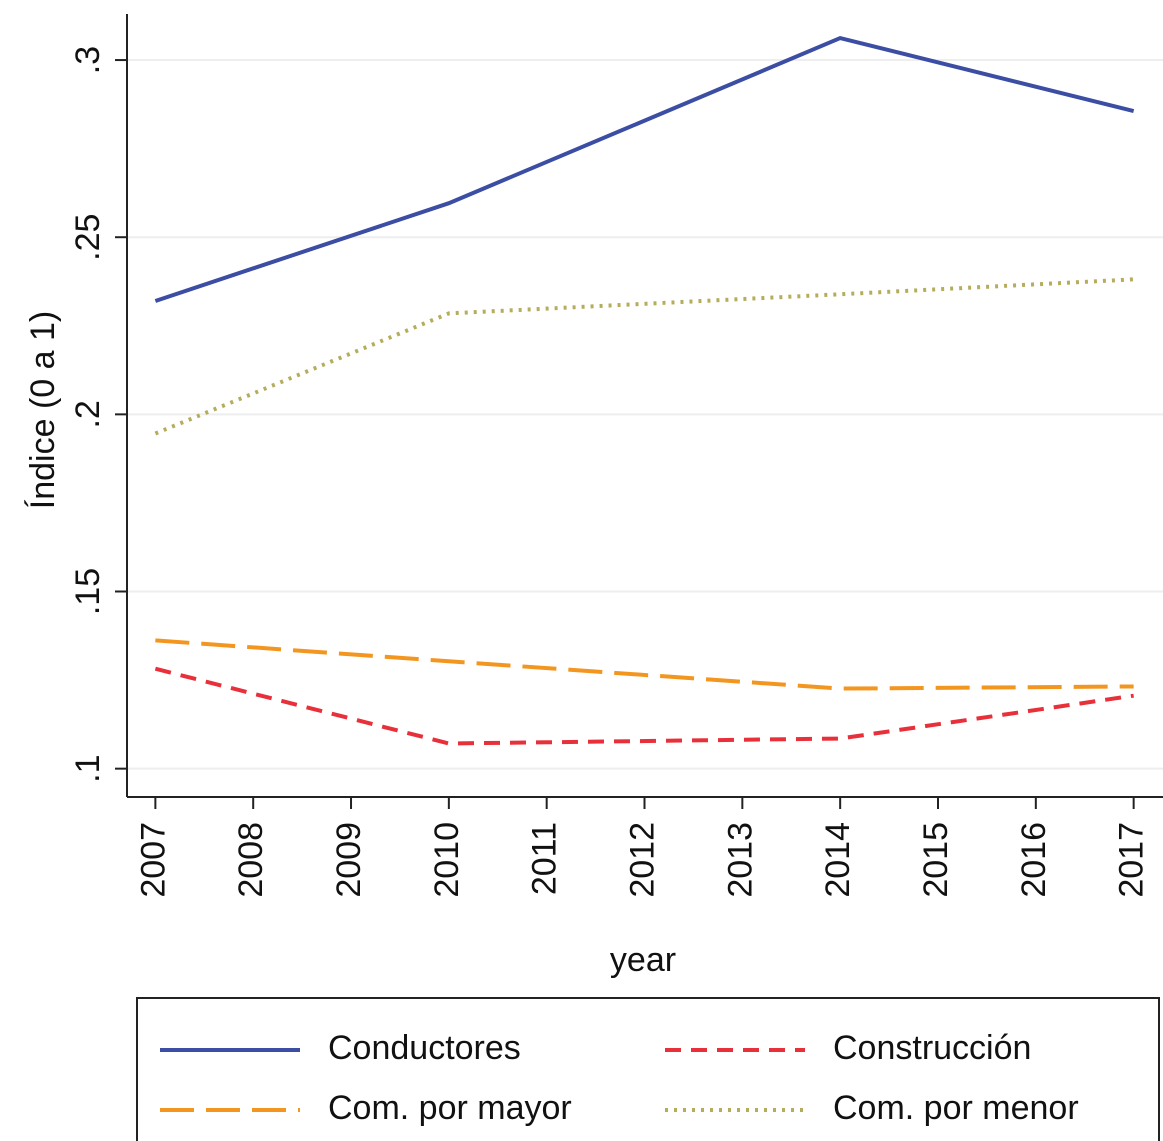  Describe the element at coordinates (251, 860) in the screenshot. I see `x-tick-label: 2008` at that location.